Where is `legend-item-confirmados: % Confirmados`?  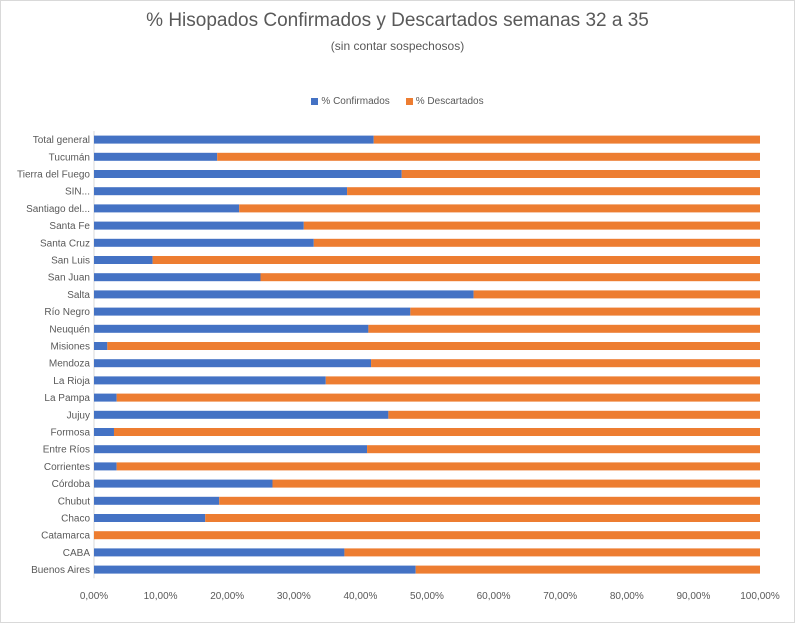 legend-item-confirmados: % Confirmados is located at coordinates (350, 101).